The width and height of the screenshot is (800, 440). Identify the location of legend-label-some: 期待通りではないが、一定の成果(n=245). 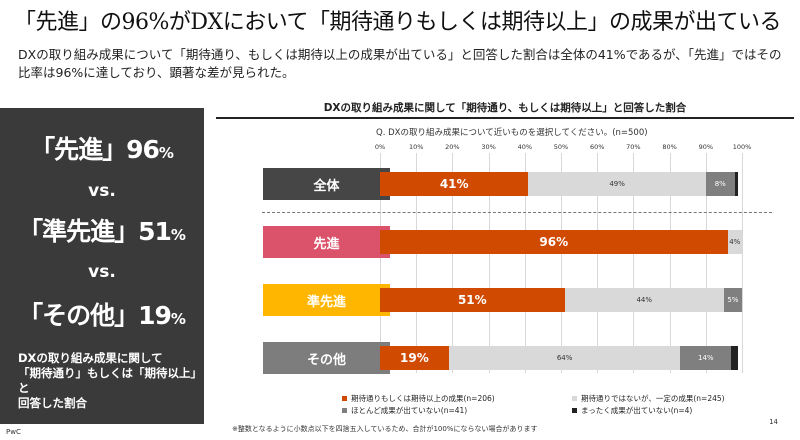
(653, 398).